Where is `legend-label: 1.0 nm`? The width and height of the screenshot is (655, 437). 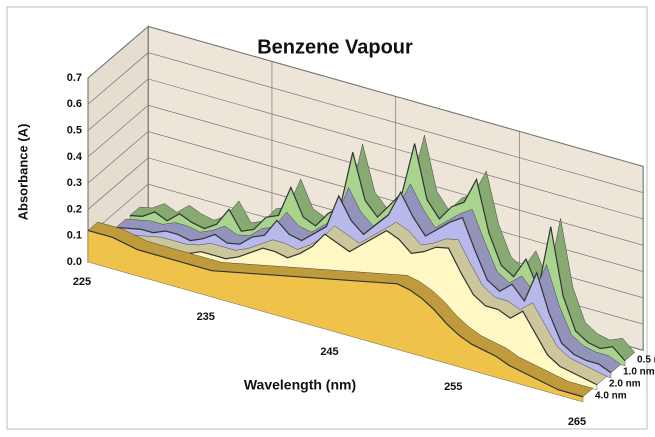 legend-label: 1.0 nm is located at coordinates (639, 372).